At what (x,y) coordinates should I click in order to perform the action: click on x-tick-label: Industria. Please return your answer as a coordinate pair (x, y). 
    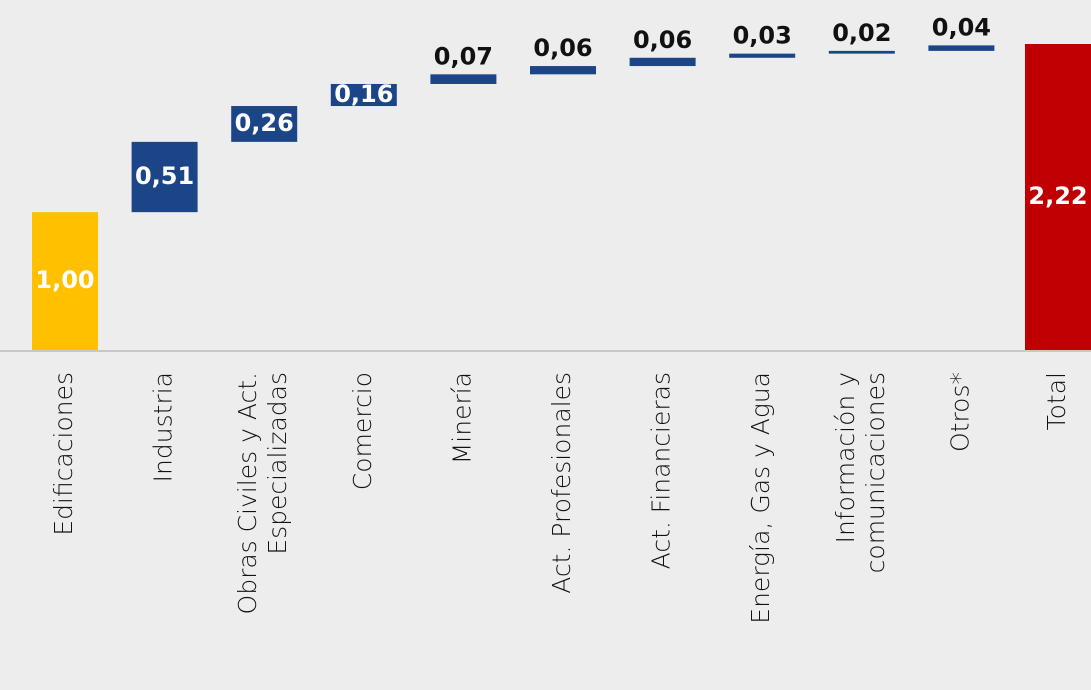
    Looking at the image, I should click on (163, 427).